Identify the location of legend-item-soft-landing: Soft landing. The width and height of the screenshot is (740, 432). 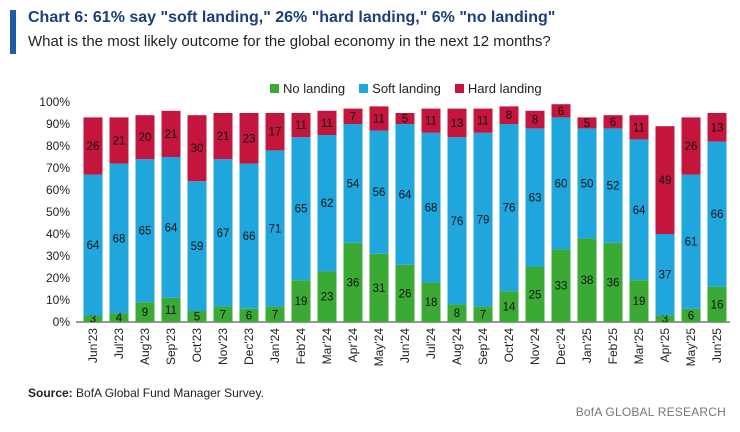
(400, 88).